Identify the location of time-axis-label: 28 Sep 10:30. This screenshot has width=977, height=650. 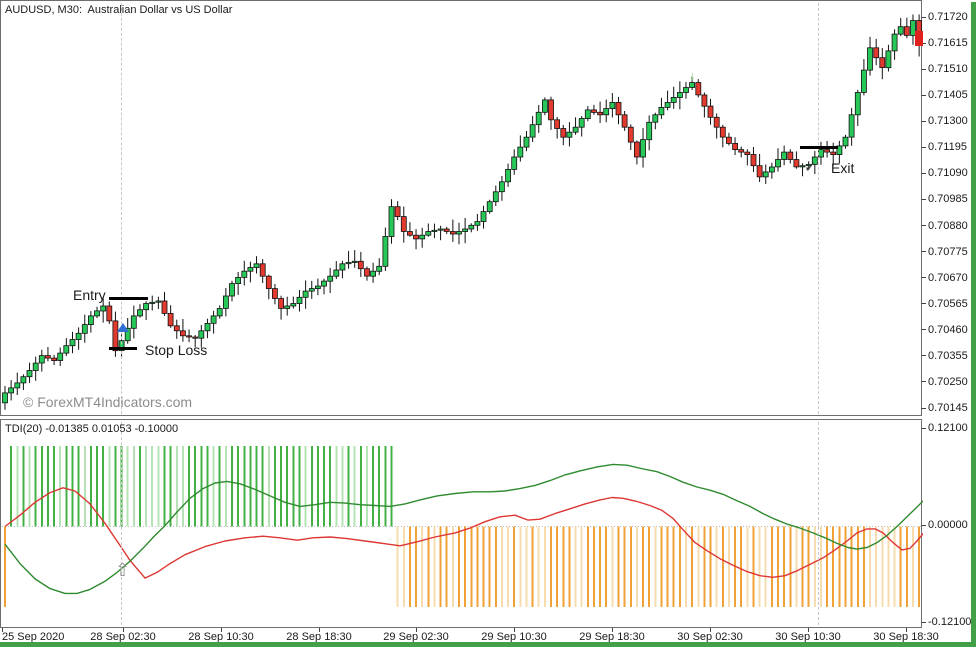
(221, 637).